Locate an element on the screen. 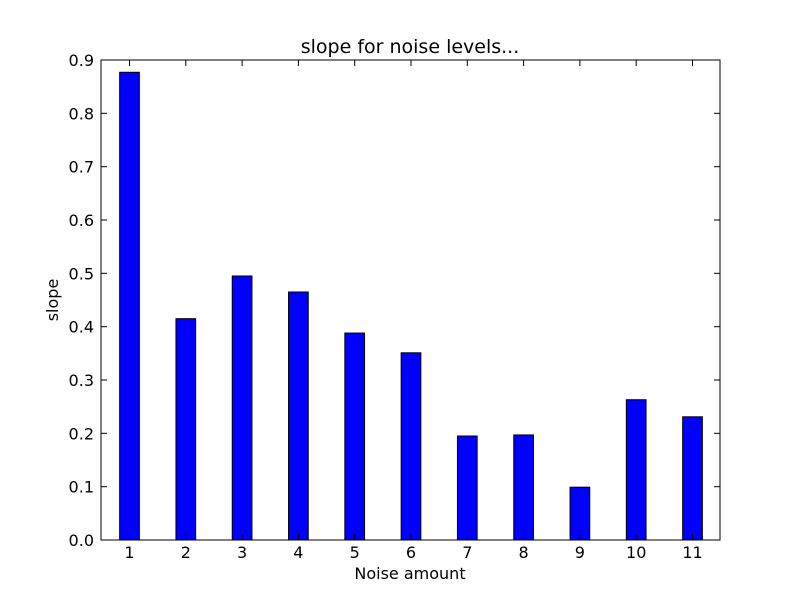  x-axis-title: Noise amount is located at coordinates (409, 573).